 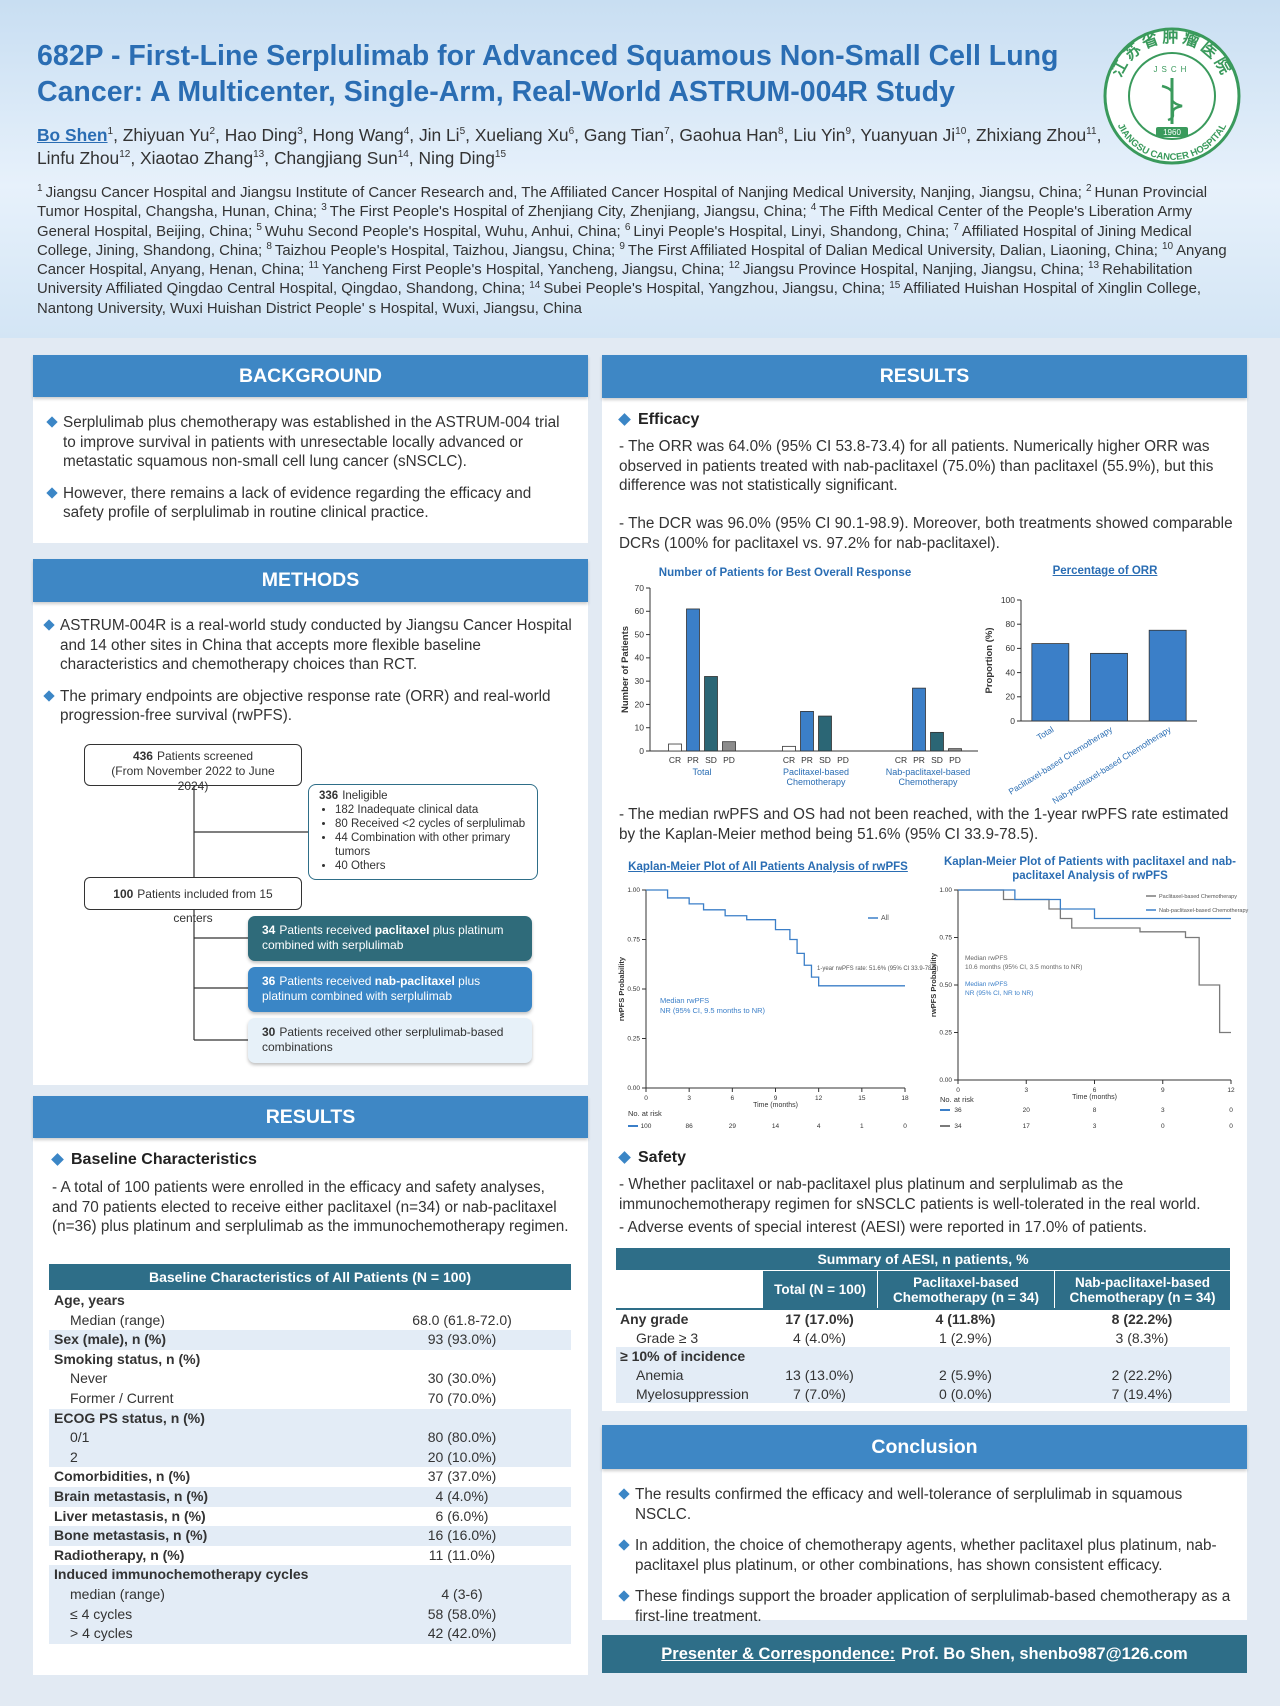 What do you see at coordinates (622, 246) in the screenshot?
I see `affiliation-number: 9` at bounding box center [622, 246].